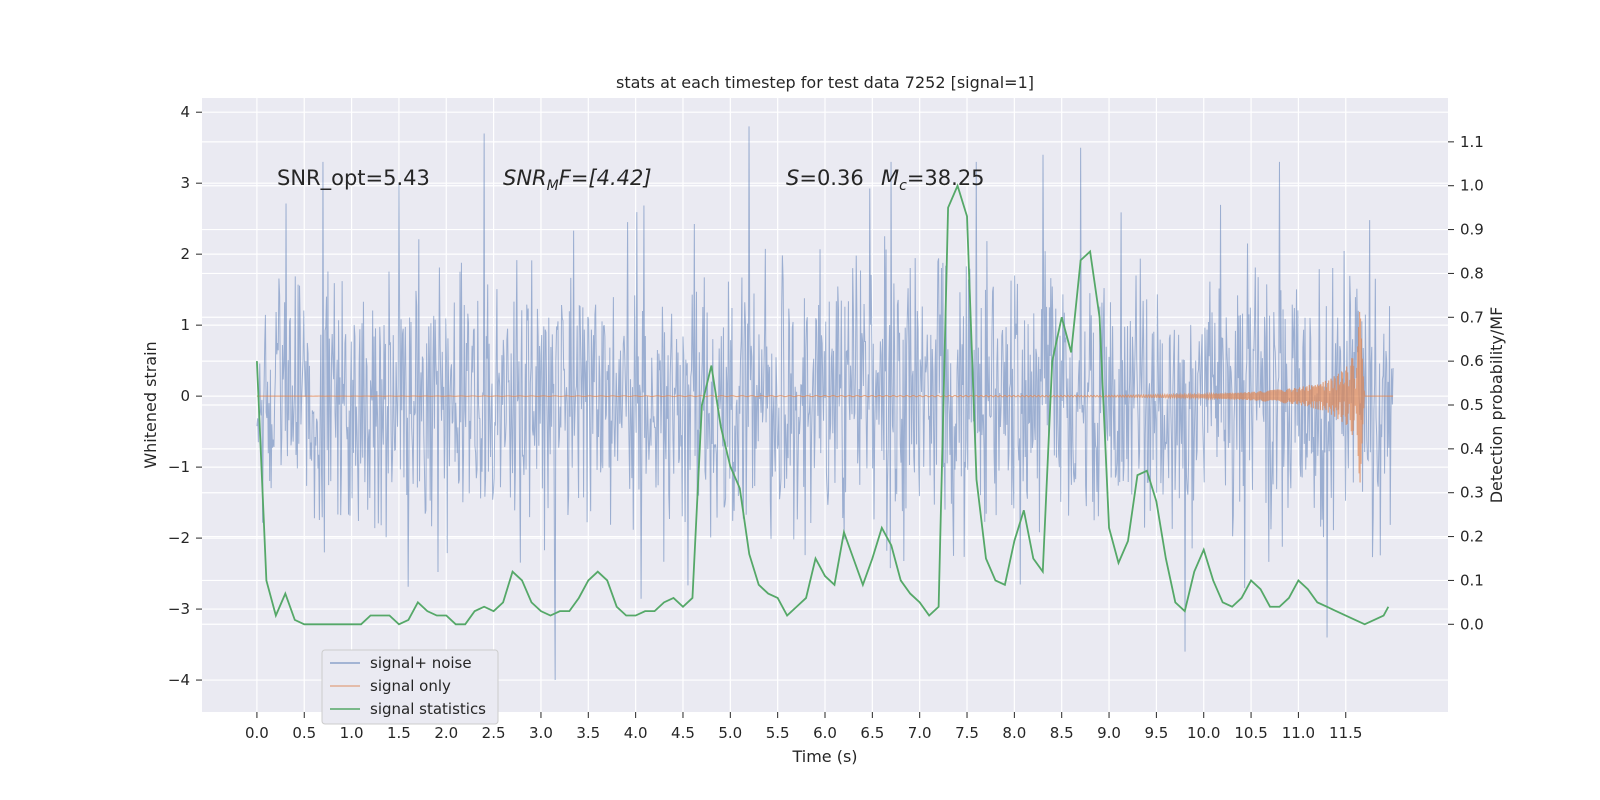 The image size is (1600, 800). Describe the element at coordinates (730, 733) in the screenshot. I see `x-tick-label-10: 5.0` at that location.